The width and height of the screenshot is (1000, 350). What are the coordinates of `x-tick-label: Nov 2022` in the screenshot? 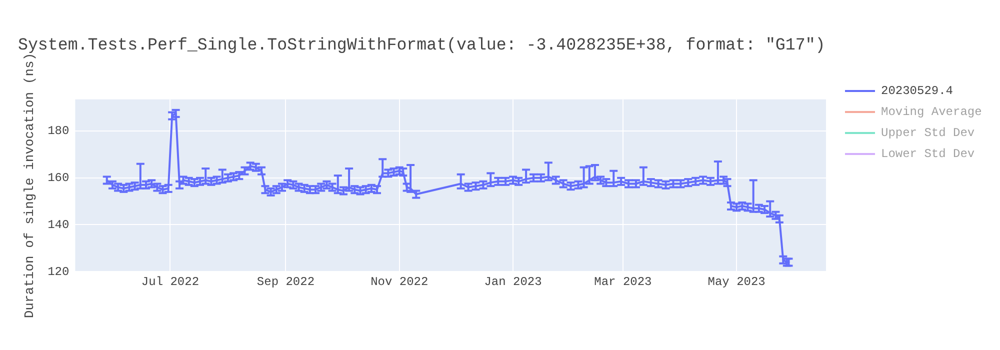 It's located at (399, 281).